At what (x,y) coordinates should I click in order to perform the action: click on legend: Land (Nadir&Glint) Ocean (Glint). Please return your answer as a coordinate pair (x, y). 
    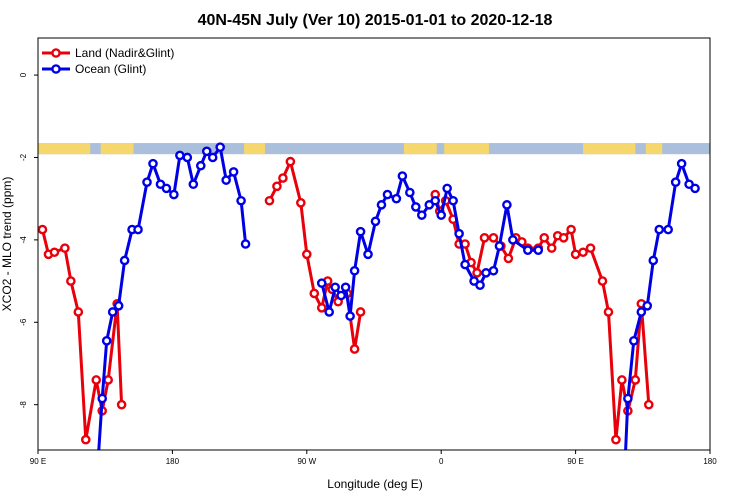
    Looking at the image, I should click on (108, 61).